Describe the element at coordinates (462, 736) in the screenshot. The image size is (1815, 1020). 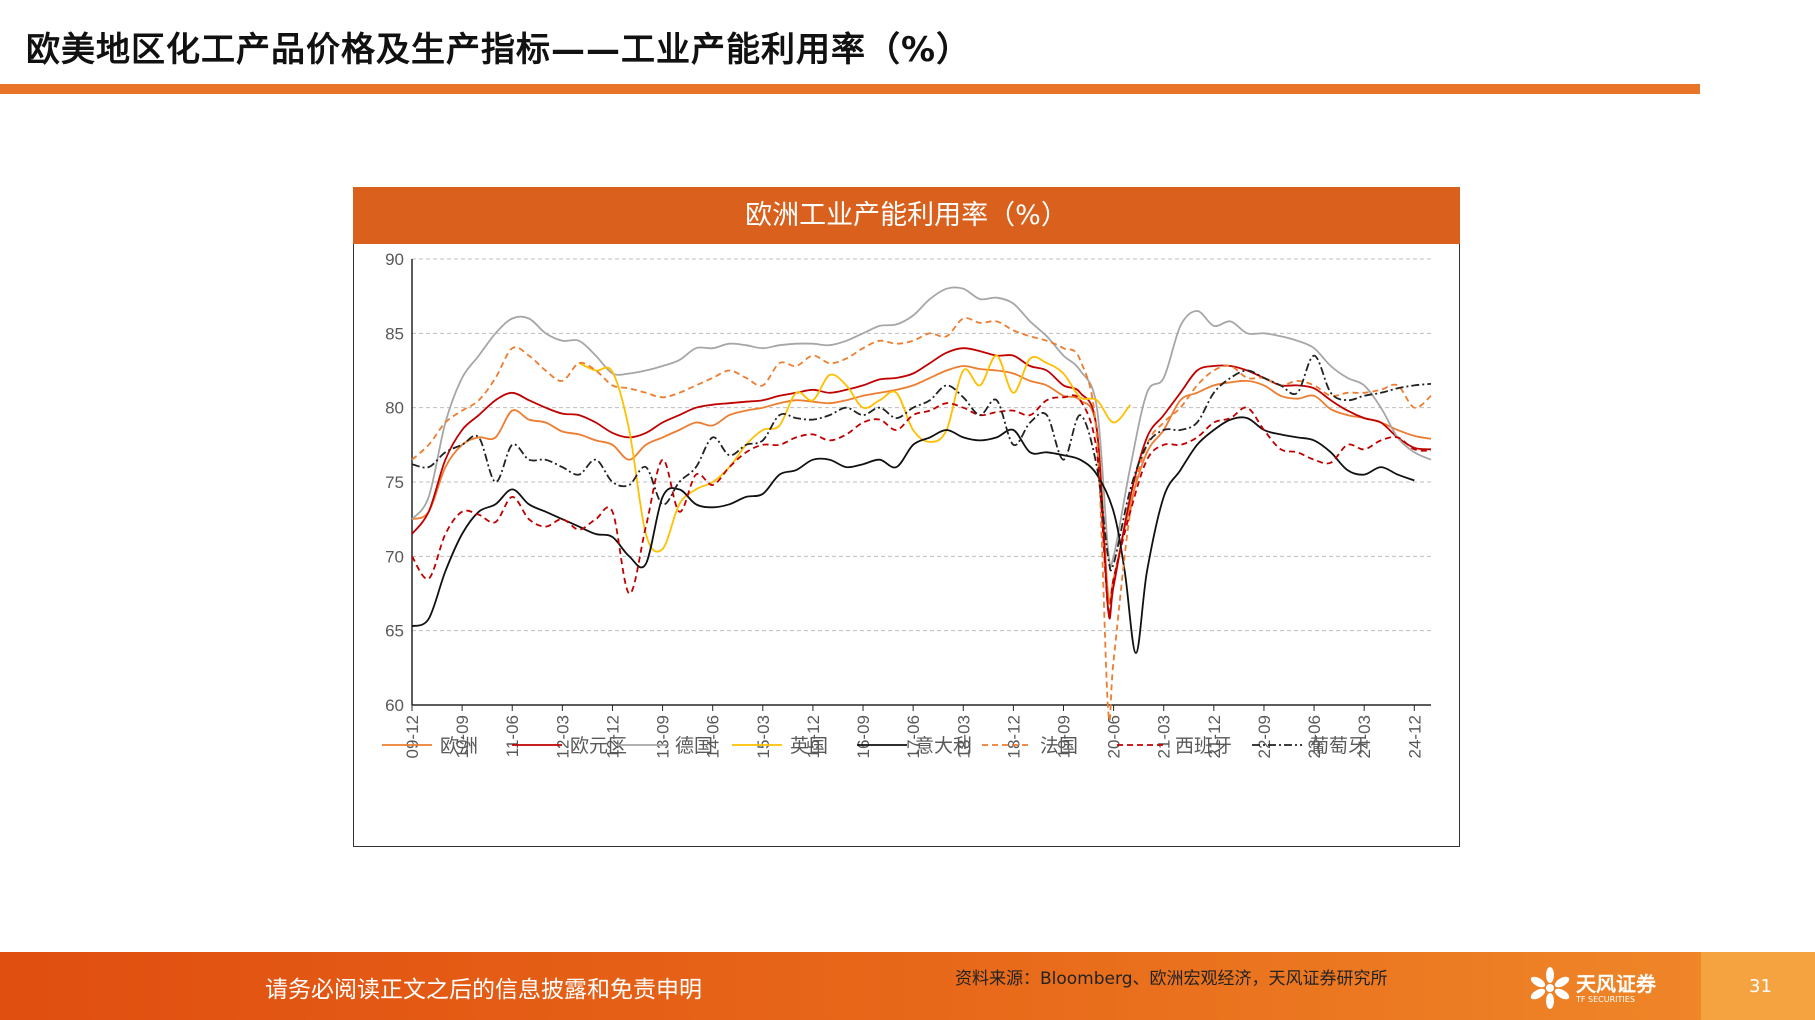
I see `x-tick-label: 10-09` at that location.